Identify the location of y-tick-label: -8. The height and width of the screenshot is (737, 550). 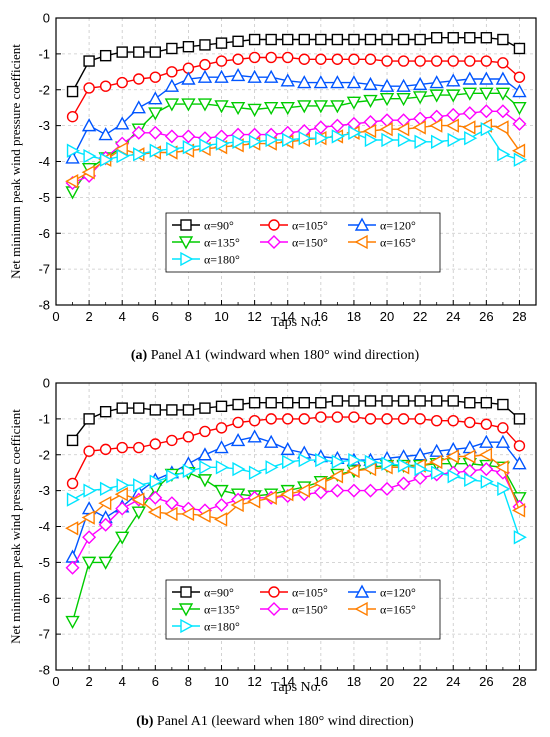
(44, 305).